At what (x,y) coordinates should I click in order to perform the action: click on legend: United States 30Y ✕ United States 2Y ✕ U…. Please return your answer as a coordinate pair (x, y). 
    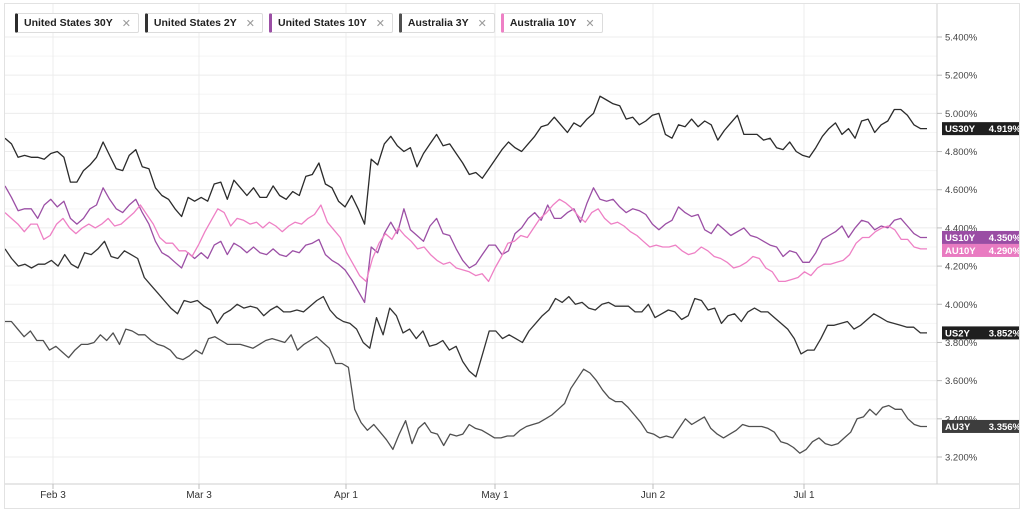
    Looking at the image, I should click on (309, 23).